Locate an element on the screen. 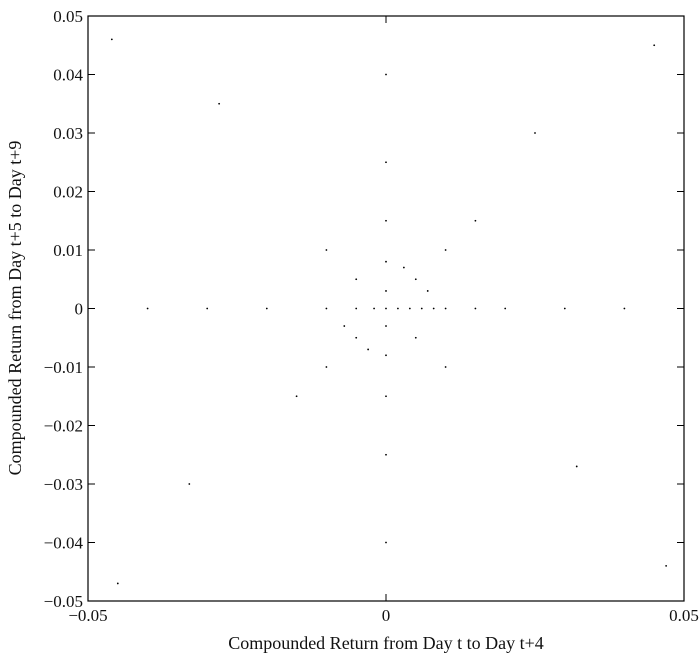  y-tick-label: 0.04 is located at coordinates (68, 75).